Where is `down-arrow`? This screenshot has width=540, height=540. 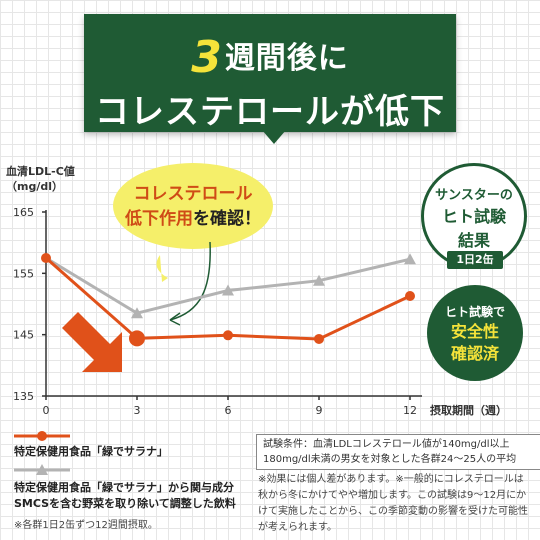 down-arrow is located at coordinates (92, 342).